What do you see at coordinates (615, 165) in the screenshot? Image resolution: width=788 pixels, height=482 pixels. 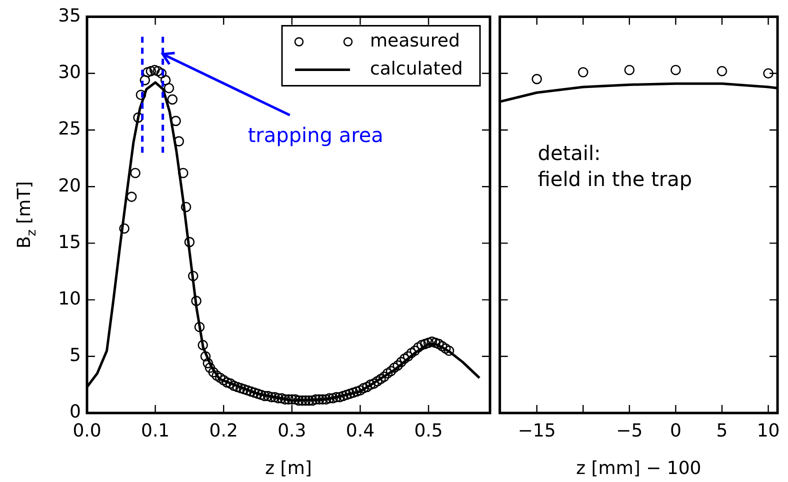 I see `annotation: detail: field in the trap` at bounding box center [615, 165].